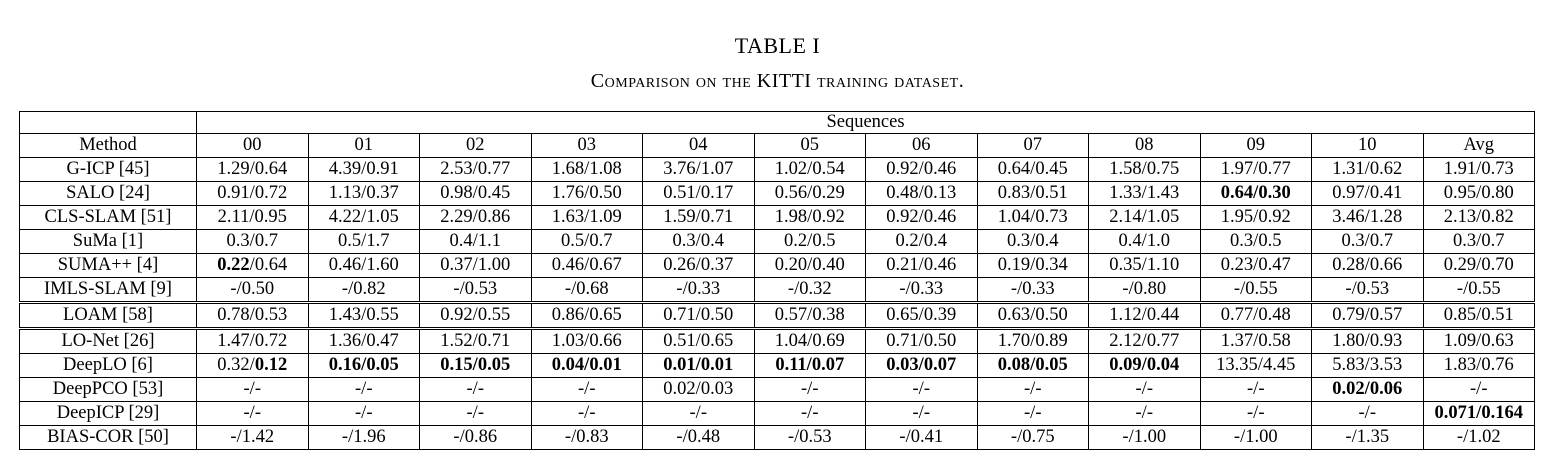 The image size is (1555, 470). I want to click on value-cell: 0.3/0.7, so click(1478, 241).